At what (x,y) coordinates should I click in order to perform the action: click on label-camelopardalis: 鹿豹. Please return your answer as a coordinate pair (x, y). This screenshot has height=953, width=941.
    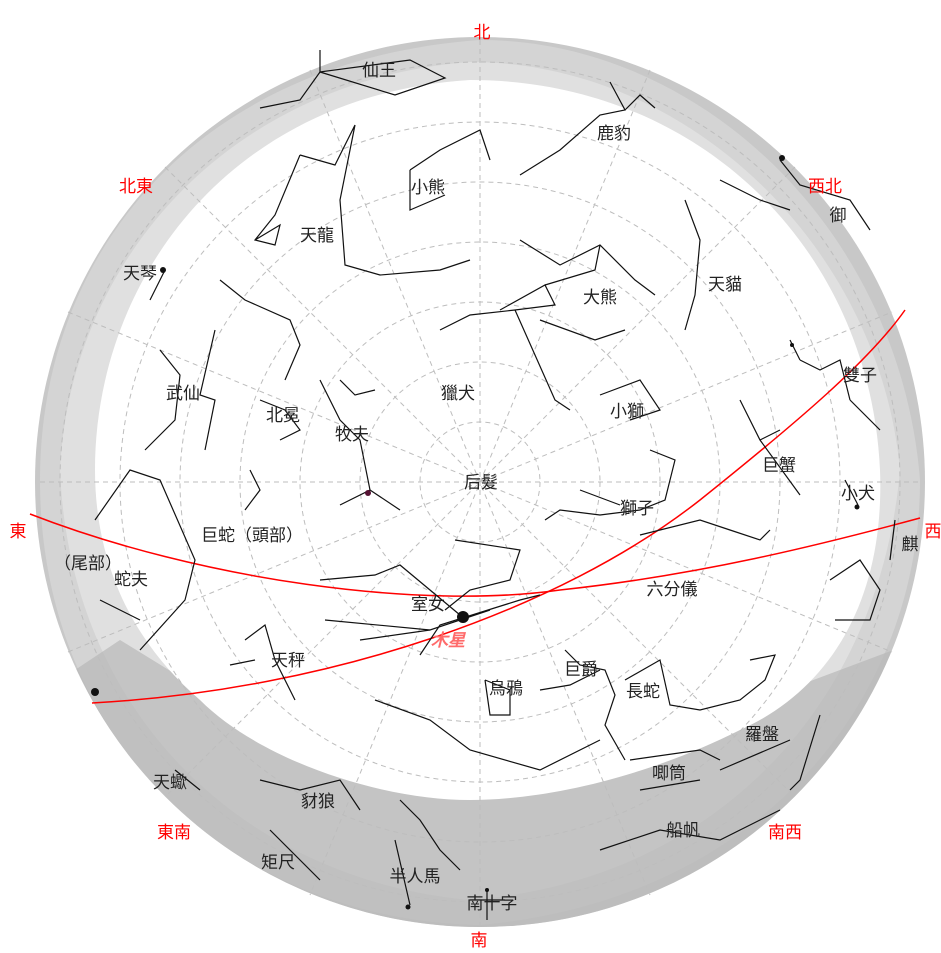
    Looking at the image, I should click on (614, 134).